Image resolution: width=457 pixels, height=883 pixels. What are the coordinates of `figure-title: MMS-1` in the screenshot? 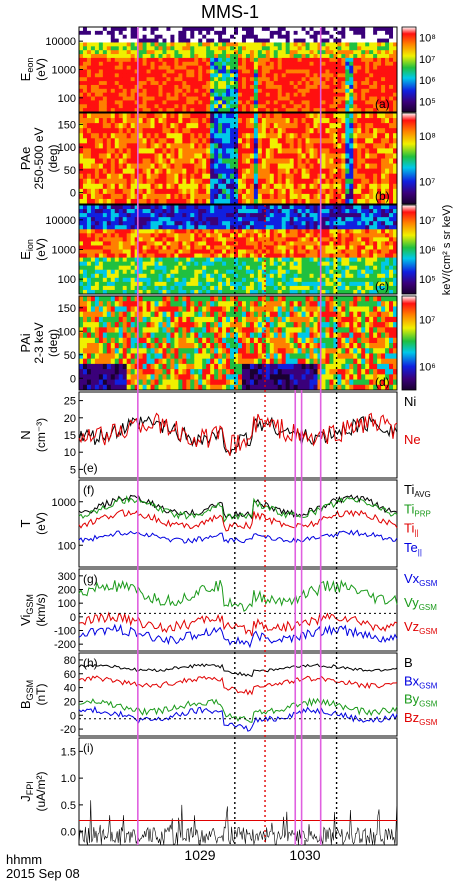 It's located at (230, 12).